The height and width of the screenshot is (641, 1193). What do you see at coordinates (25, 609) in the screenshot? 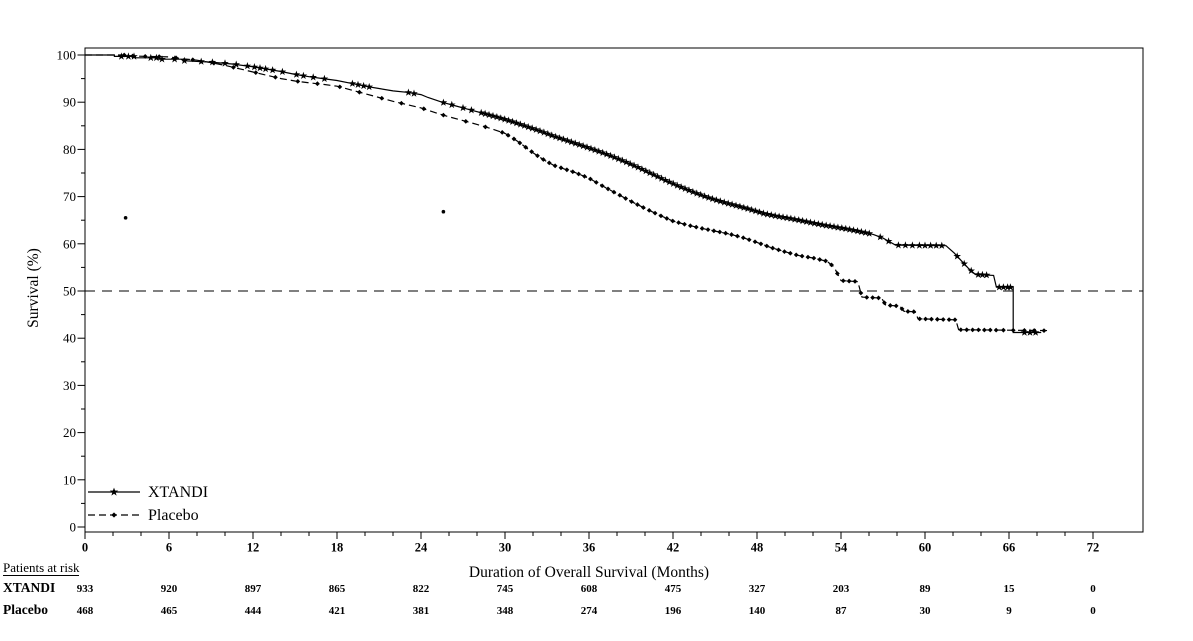
I see `at-risk-row-label-placebo: Placebo` at bounding box center [25, 609].